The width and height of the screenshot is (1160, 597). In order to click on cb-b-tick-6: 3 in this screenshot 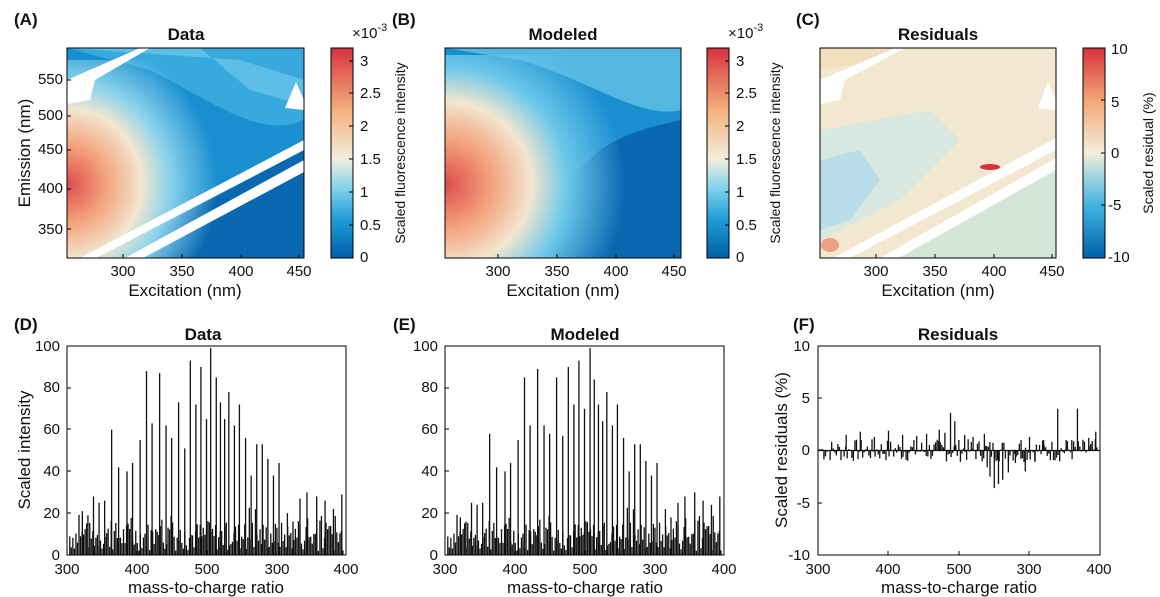, I will do `click(740, 61)`.